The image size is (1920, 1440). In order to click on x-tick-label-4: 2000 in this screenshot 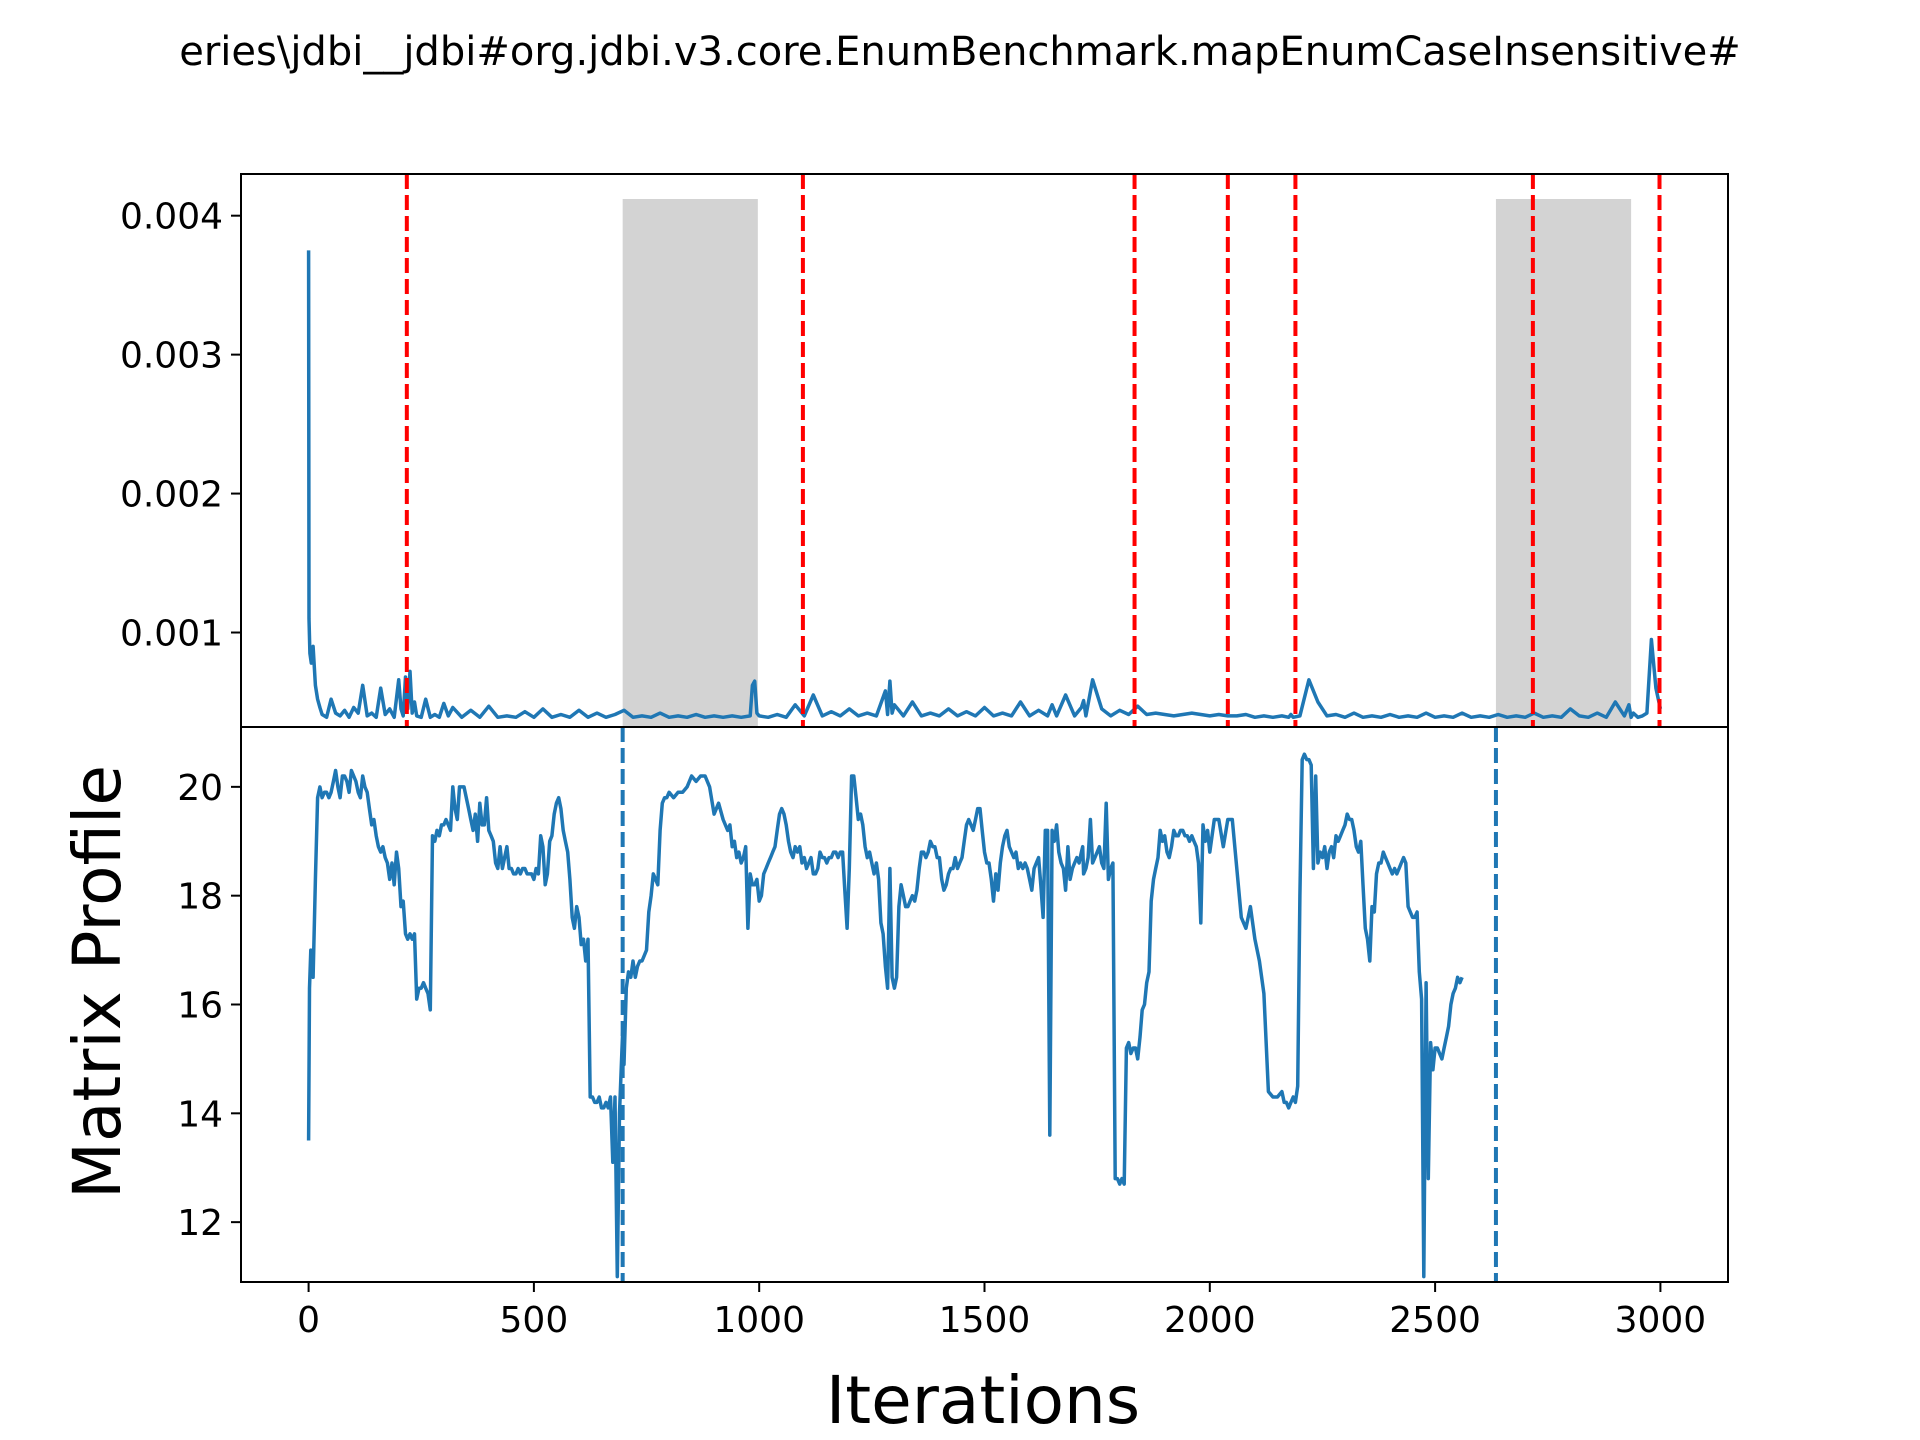, I will do `click(1210, 1320)`.